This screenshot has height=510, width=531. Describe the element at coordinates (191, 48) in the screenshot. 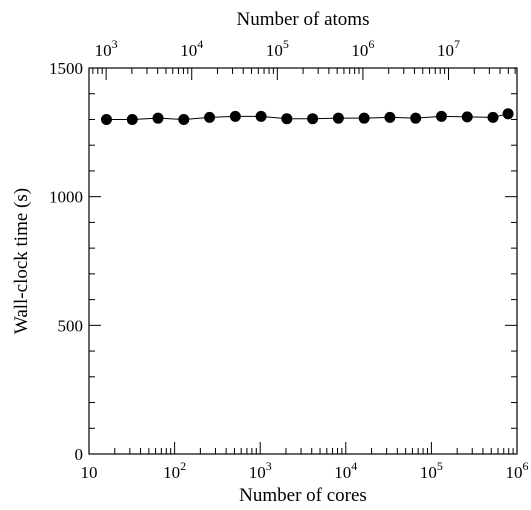

I see `x2-tick-label: 10⁴` at that location.